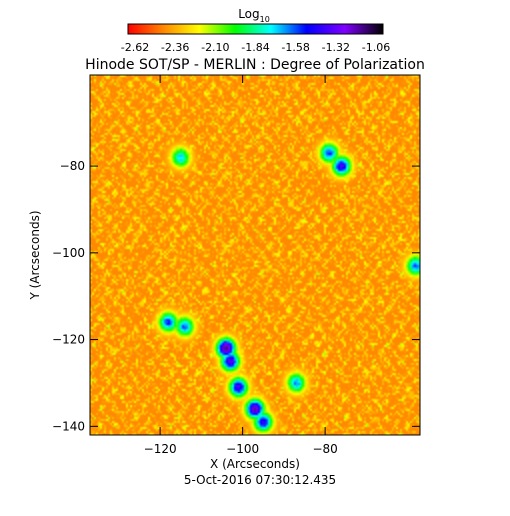 This screenshot has height=516, width=510. Describe the element at coordinates (255, 29) in the screenshot. I see `colorbar` at that location.